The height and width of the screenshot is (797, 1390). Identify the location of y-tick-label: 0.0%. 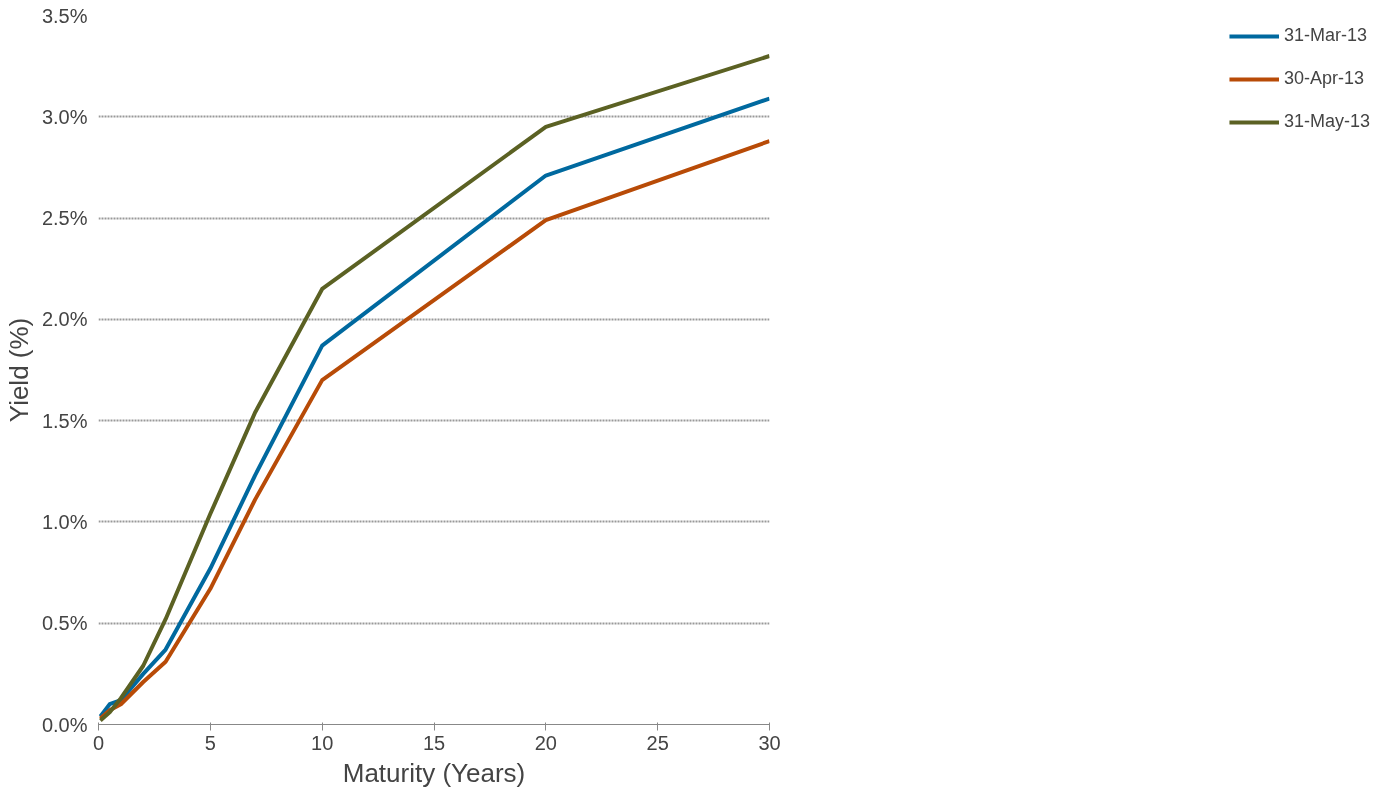
(64, 724).